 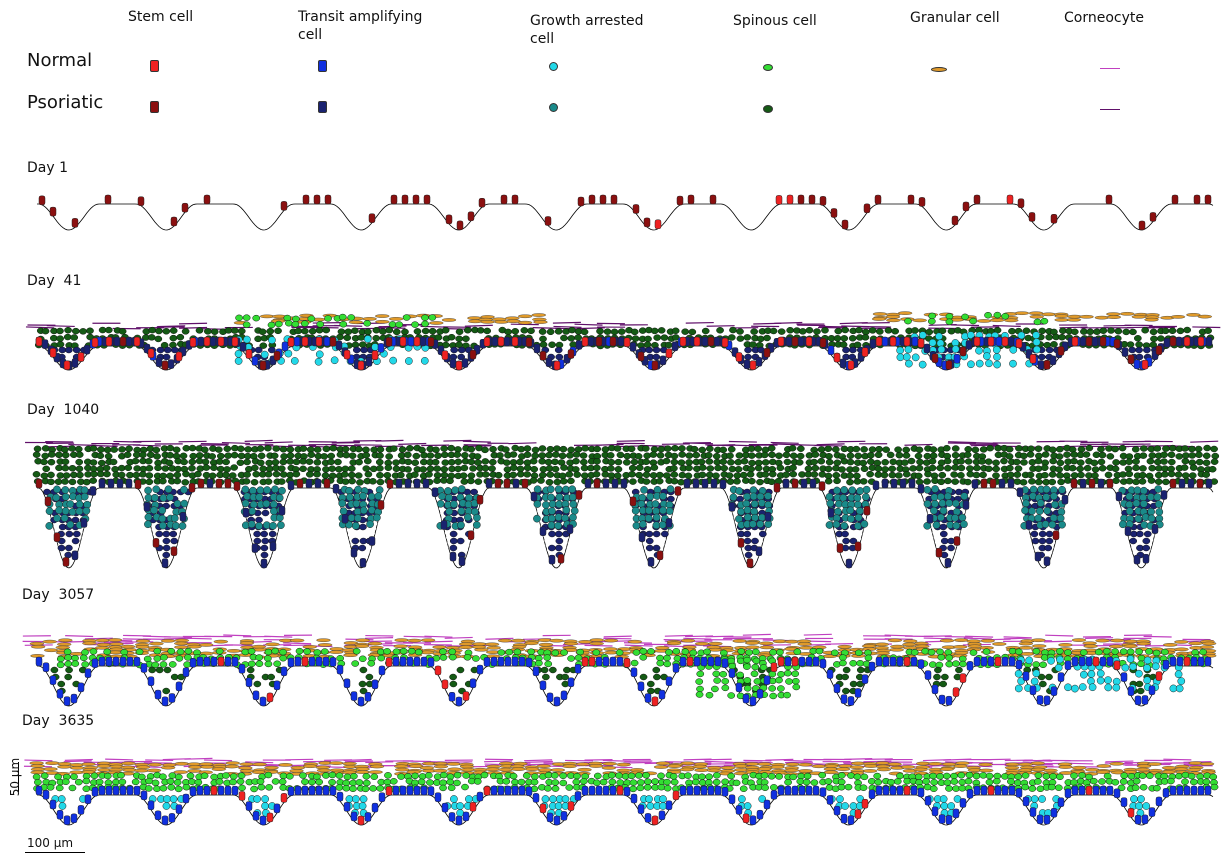 What do you see at coordinates (54, 281) in the screenshot?
I see `panel-label-day-41: Day 41` at bounding box center [54, 281].